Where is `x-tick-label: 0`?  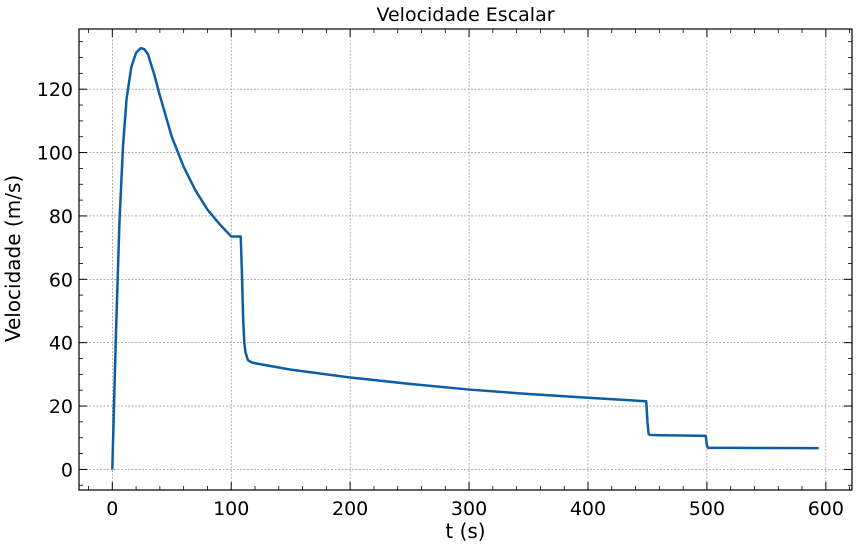
x-tick-label: 0 is located at coordinates (112, 509).